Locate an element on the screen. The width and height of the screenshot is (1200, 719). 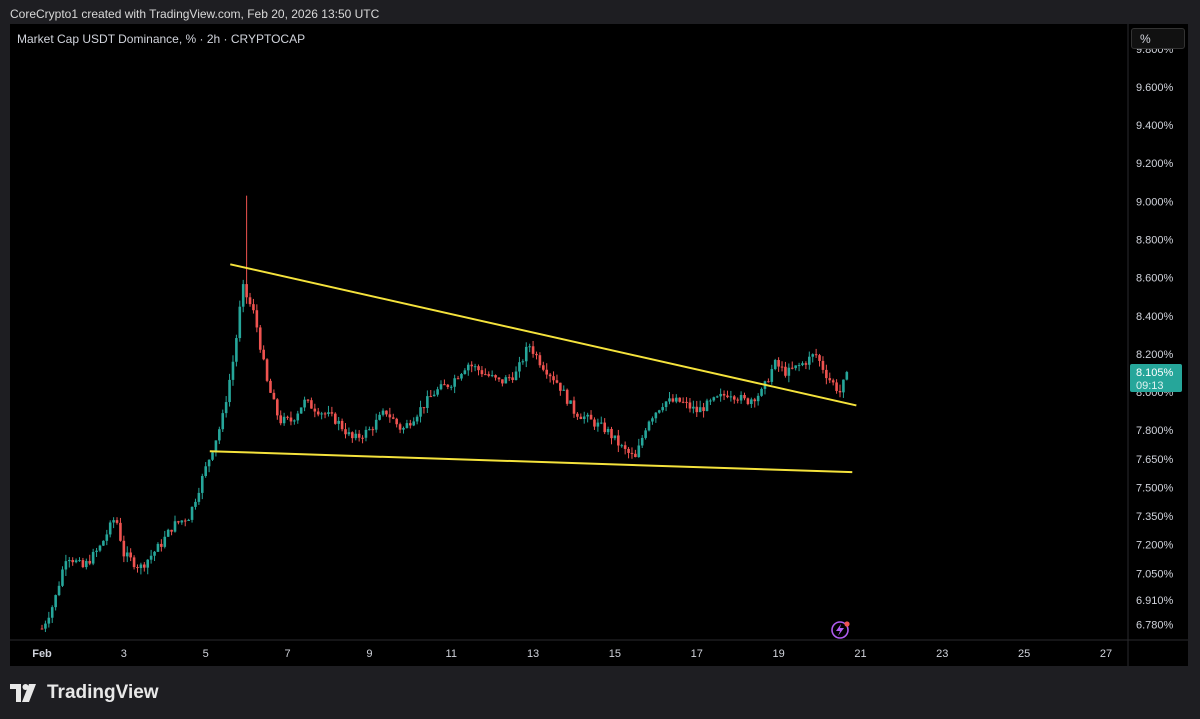
brand: TradingView is located at coordinates (84, 693).